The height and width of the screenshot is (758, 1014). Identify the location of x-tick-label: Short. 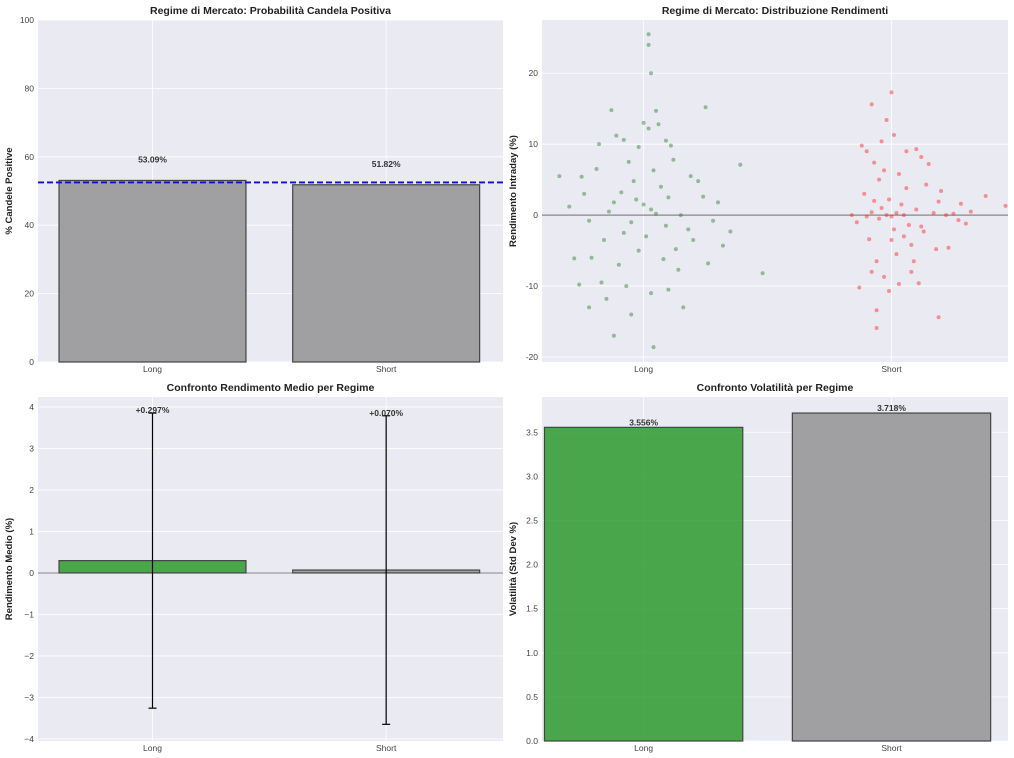
(891, 369).